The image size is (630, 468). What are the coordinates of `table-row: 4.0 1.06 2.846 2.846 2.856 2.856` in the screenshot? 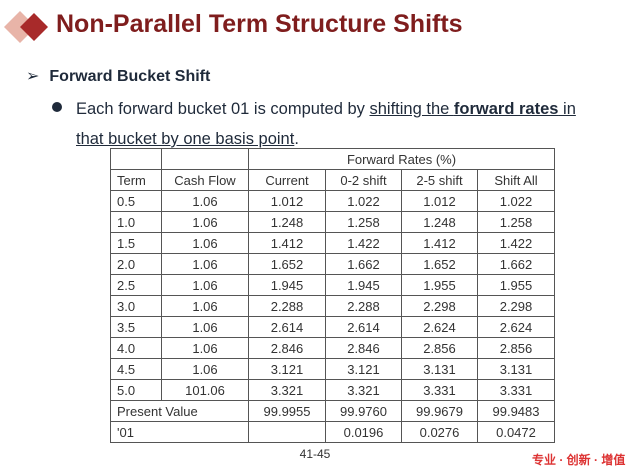 It's located at (332, 348).